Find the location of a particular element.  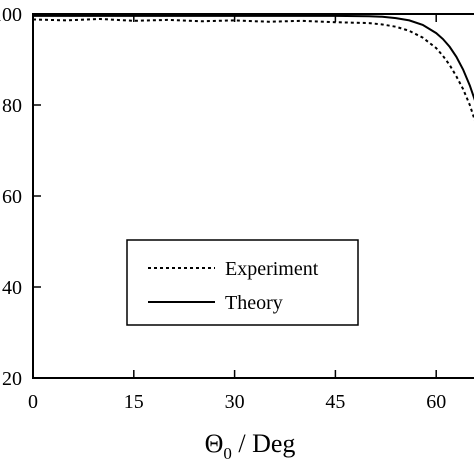

legend-box is located at coordinates (242, 282).